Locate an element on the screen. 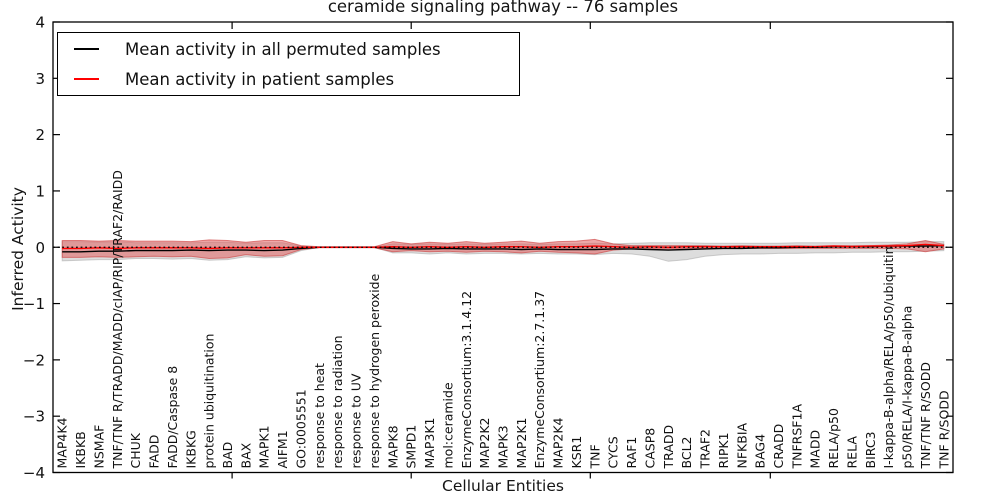  x-tick-label: TRAF2 is located at coordinates (705, 449).